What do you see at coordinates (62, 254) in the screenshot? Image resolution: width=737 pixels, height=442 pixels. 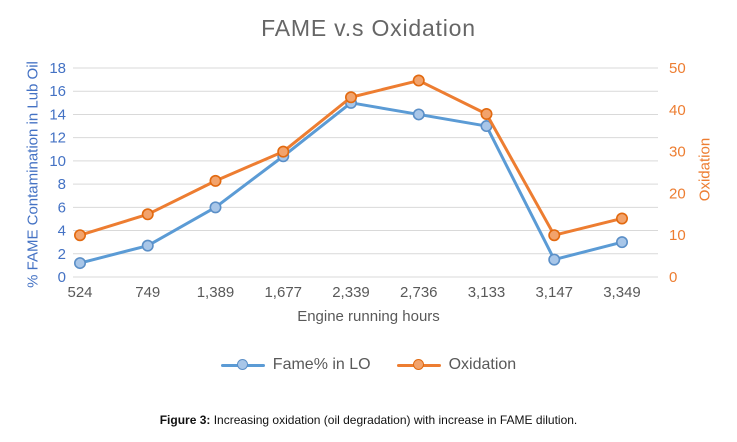 I see `left-axis-tick-label: 2` at bounding box center [62, 254].